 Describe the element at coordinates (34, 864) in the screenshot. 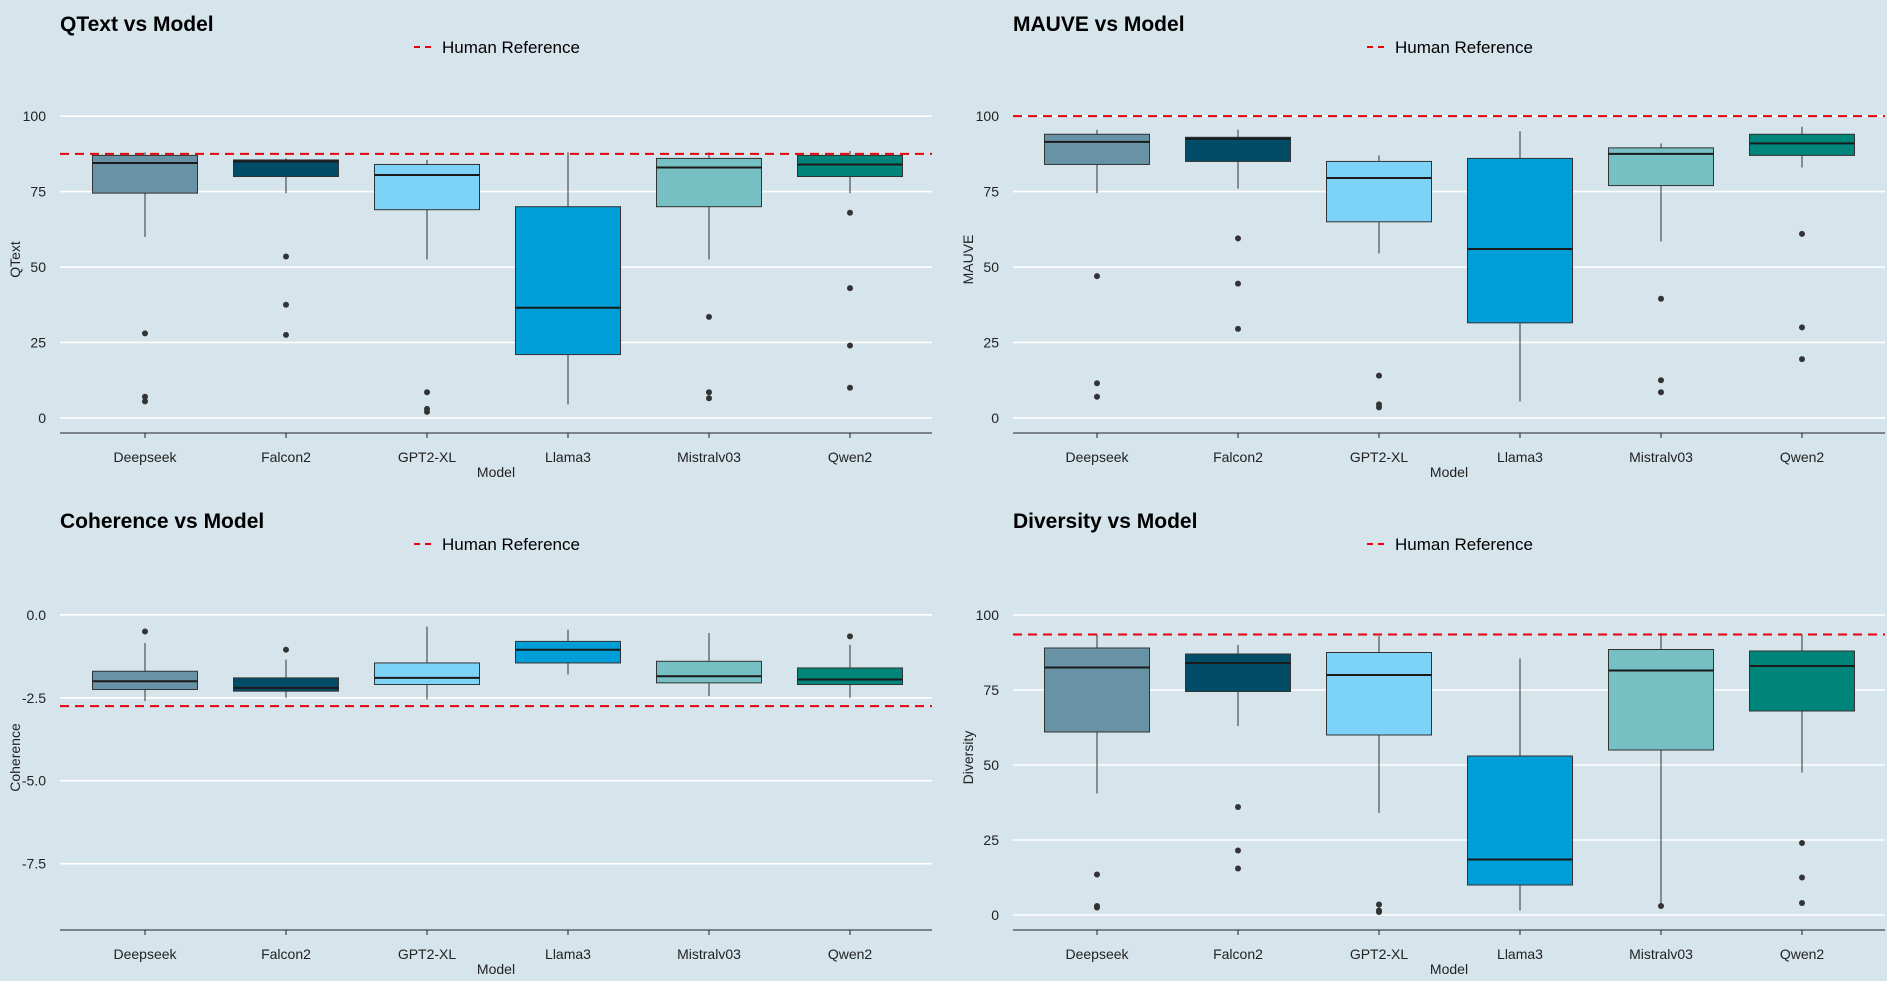

I see `y-tick-label: -7.5` at that location.